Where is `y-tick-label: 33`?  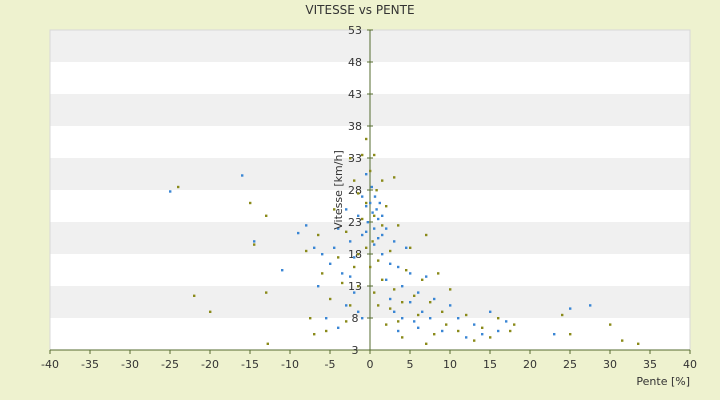 y-tick-label: 33 is located at coordinates (355, 158).